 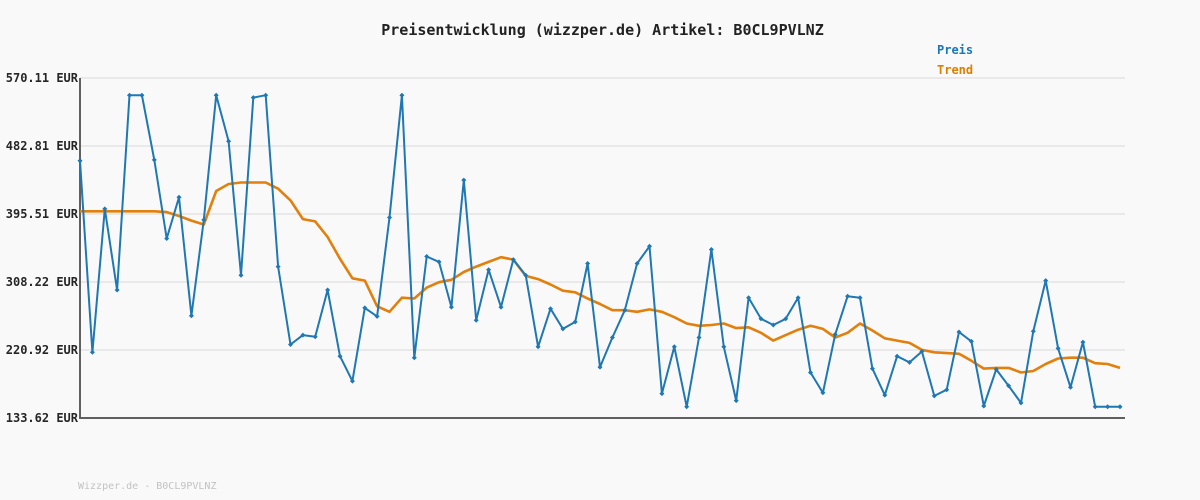 What do you see at coordinates (41, 282) in the screenshot?
I see `y-tick-label: 308.22 EUR` at bounding box center [41, 282].